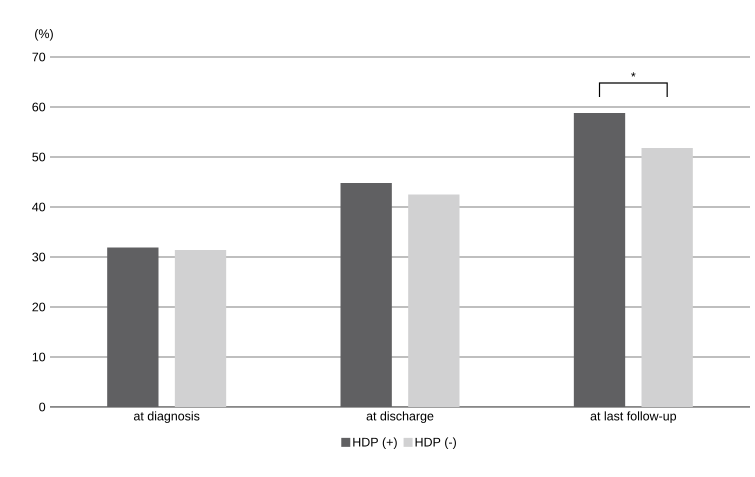  What do you see at coordinates (167, 417) in the screenshot?
I see `x-tick-label: at diagnosis` at bounding box center [167, 417].